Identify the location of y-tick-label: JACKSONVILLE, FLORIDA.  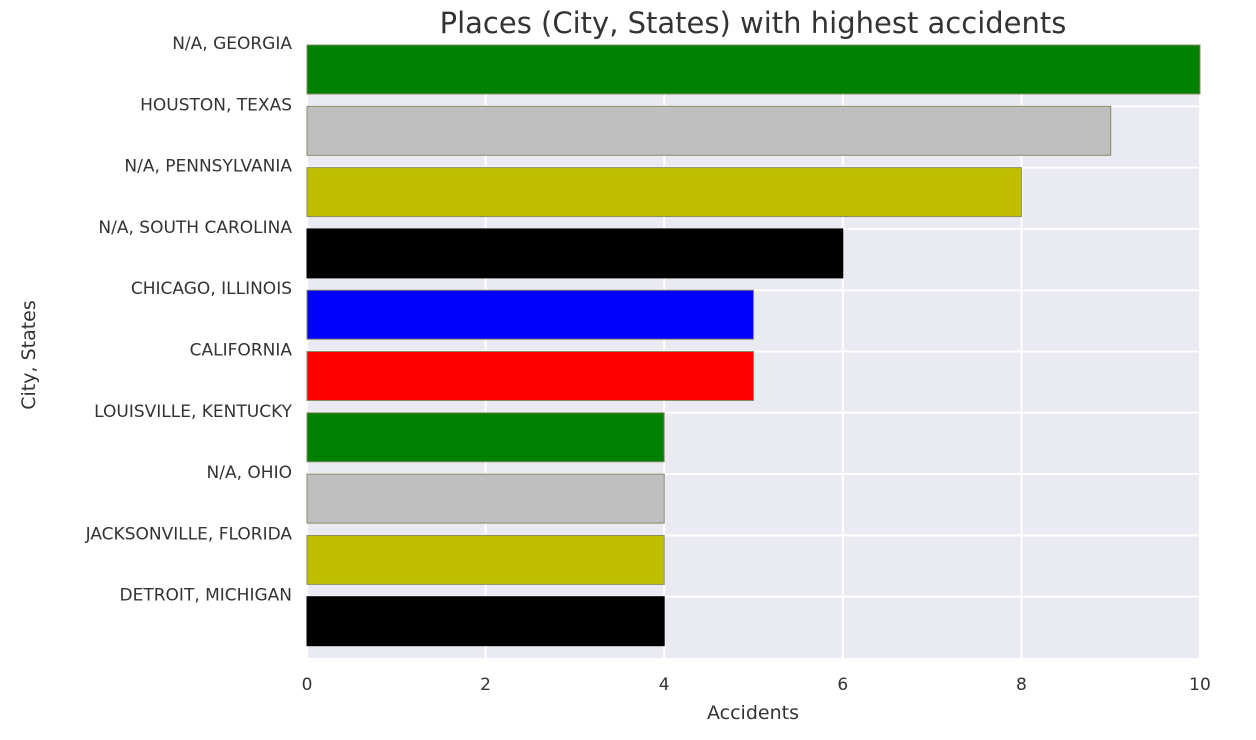
(189, 534).